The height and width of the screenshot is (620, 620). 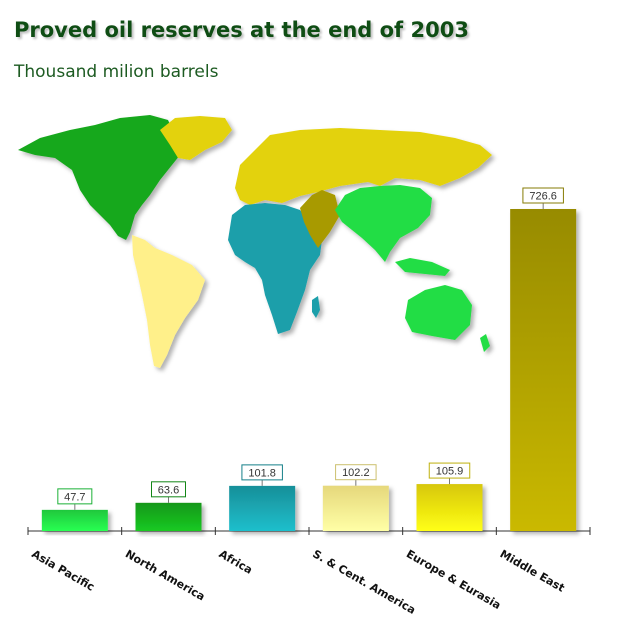 What do you see at coordinates (320, 219) in the screenshot?
I see `map-region-middle-east` at bounding box center [320, 219].